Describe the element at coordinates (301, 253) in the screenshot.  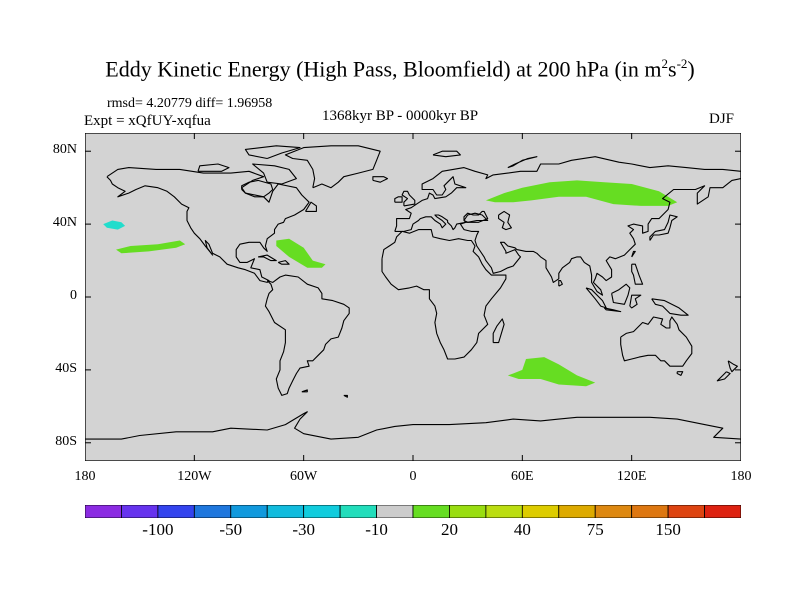
I see `anomaly-region-north-atlantic-positive` at that location.